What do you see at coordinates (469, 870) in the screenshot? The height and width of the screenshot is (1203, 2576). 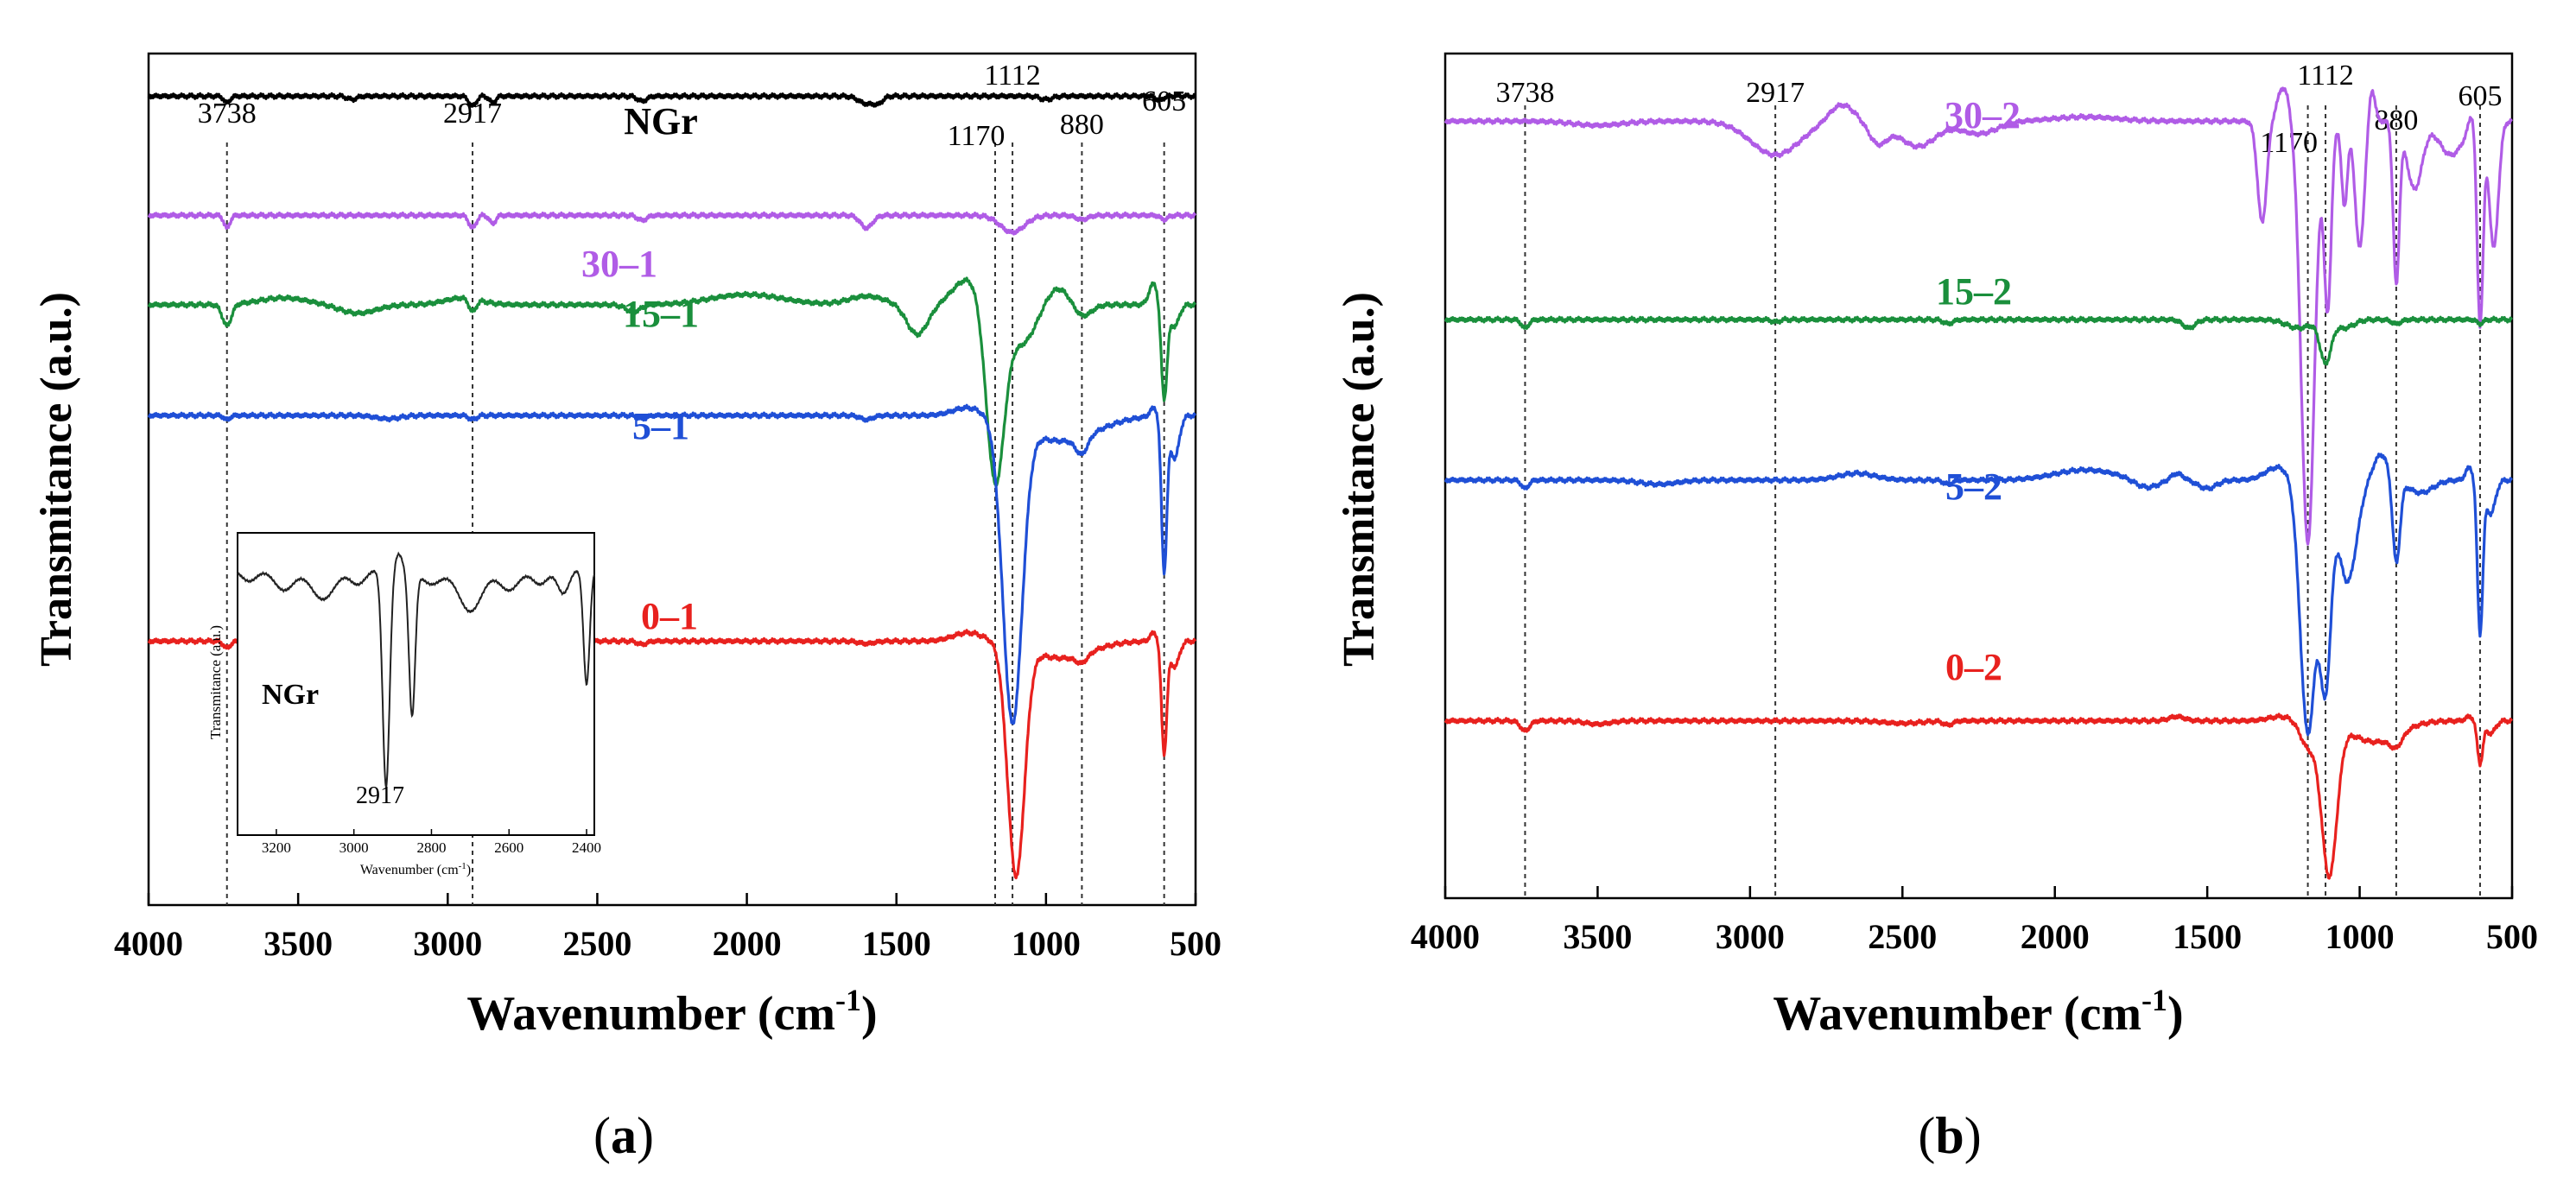 I see `inset-x-axis-title-close: )` at bounding box center [469, 870].